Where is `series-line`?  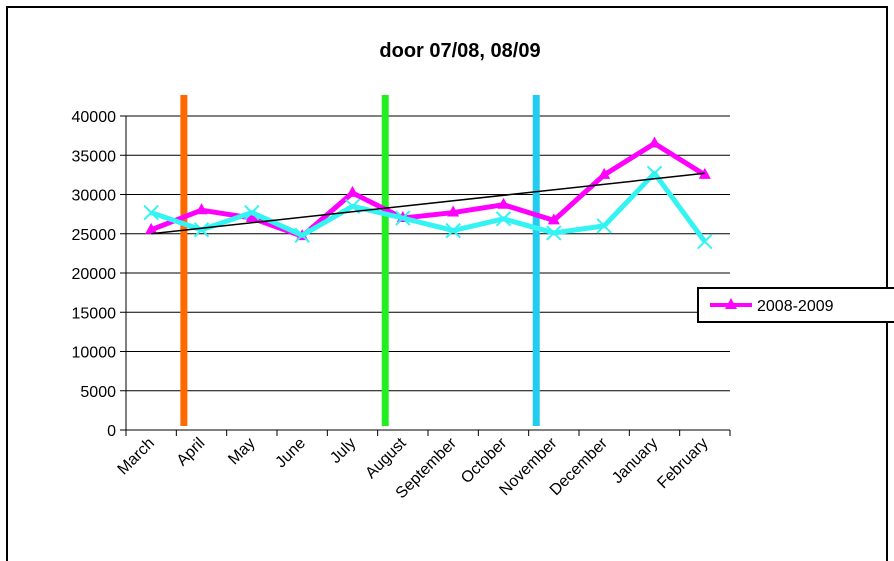
series-line is located at coordinates (428, 207).